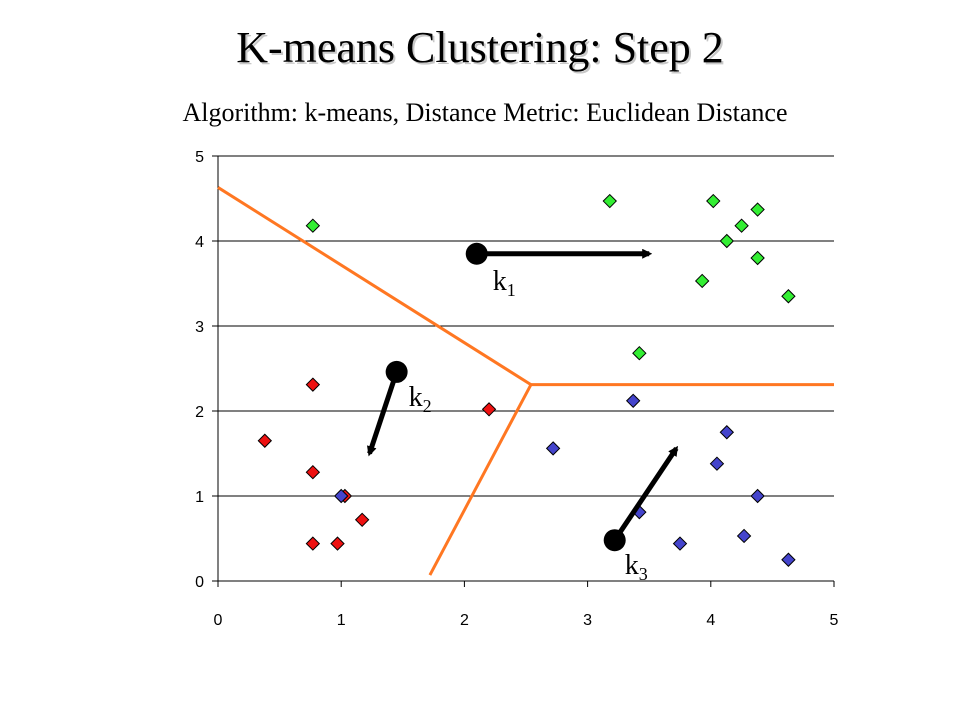 Image resolution: width=960 pixels, height=720 pixels. What do you see at coordinates (218, 620) in the screenshot?
I see `x-tick-label: 0` at bounding box center [218, 620].